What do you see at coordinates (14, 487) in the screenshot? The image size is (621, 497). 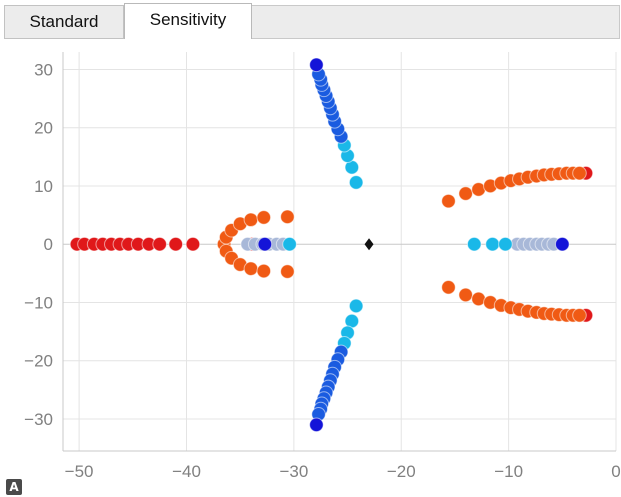 I see `corner-badge: A` at bounding box center [14, 487].